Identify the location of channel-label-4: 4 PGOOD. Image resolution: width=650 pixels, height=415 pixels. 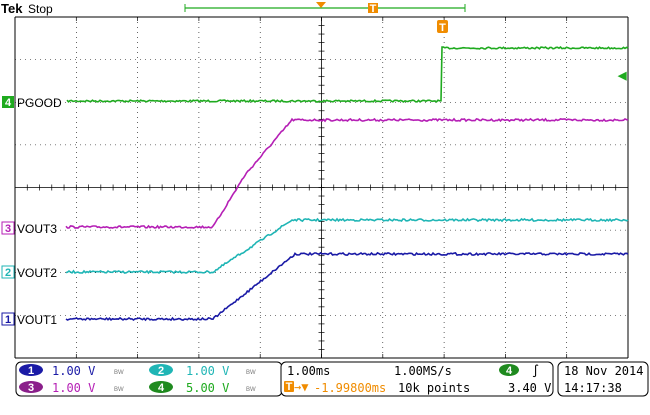
(32, 103).